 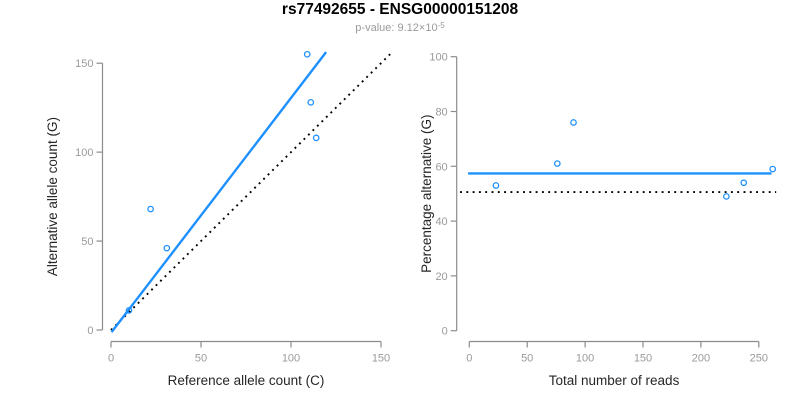 I want to click on y-tick-label: 60, so click(x=441, y=167).